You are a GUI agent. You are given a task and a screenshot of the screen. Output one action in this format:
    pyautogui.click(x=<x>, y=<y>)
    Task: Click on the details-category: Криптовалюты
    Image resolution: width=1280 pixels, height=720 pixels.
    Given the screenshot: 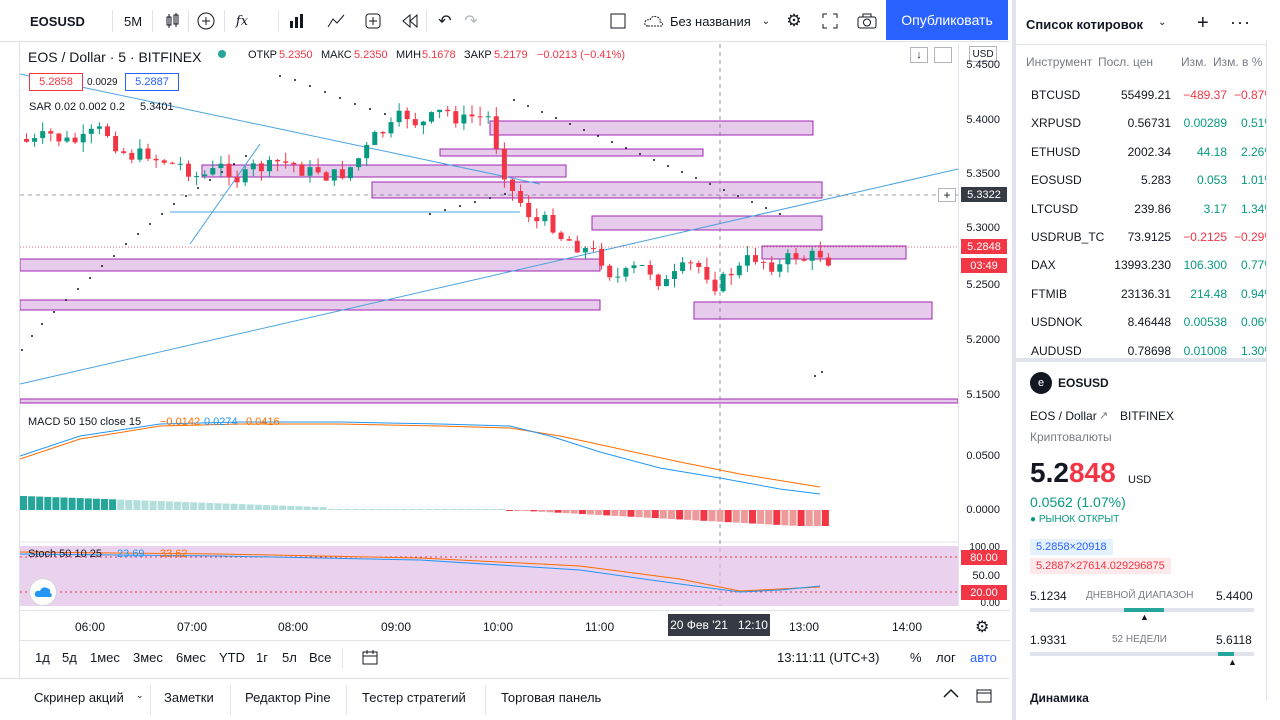 What is the action you would take?
    pyautogui.click(x=1071, y=437)
    